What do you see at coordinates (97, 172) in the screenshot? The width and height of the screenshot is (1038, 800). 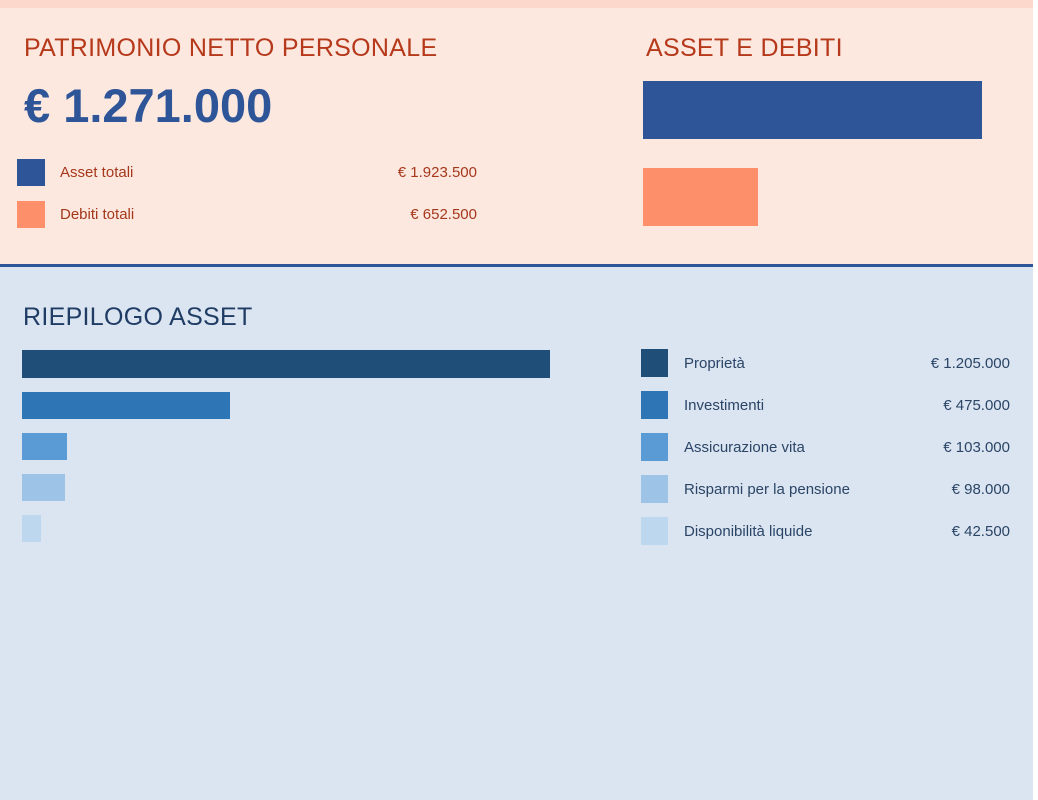 I see `total-assets-label: Asset totali` at bounding box center [97, 172].